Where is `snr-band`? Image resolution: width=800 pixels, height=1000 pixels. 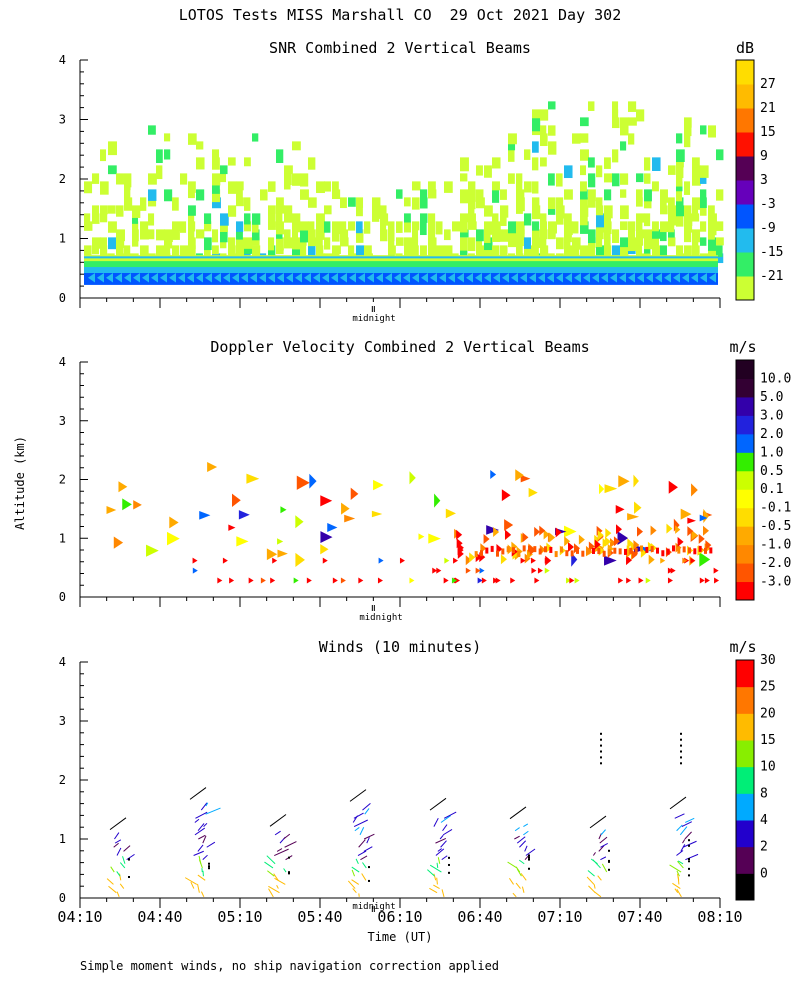 snr-band is located at coordinates (401, 257).